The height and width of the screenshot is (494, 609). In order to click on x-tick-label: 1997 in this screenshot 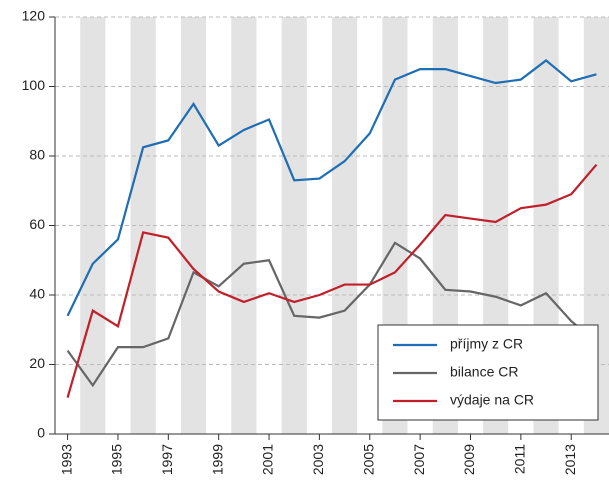, I will do `click(167, 459)`.